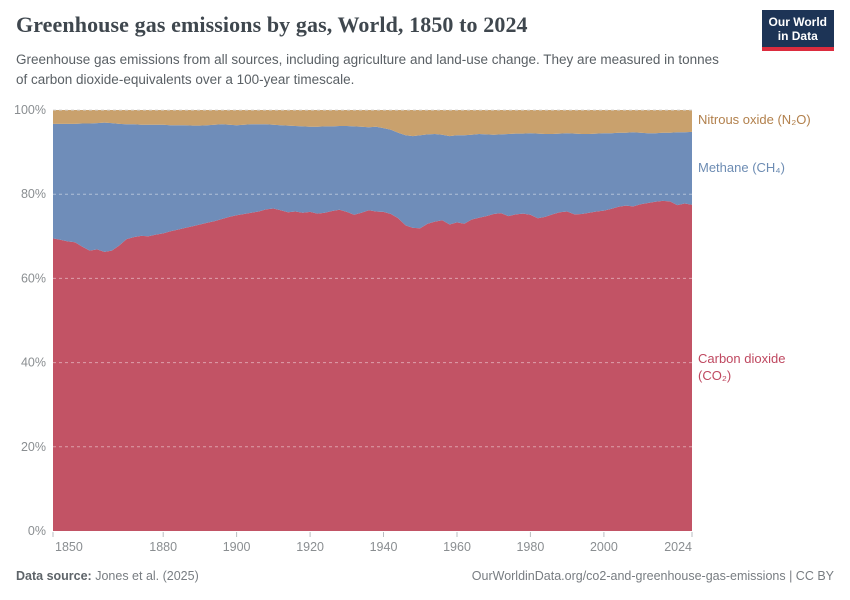  I want to click on y-tick-label: 80%, so click(33, 194).